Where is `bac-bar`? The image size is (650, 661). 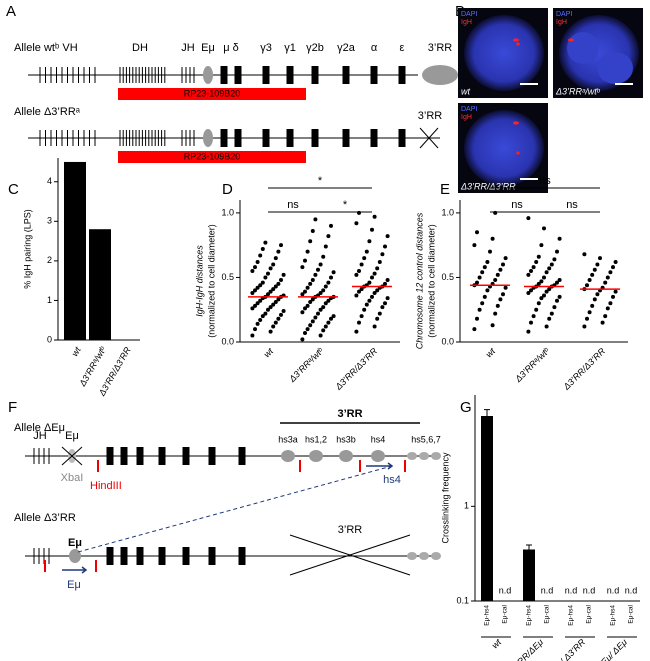
bac-bar is located at coordinates (212, 94).